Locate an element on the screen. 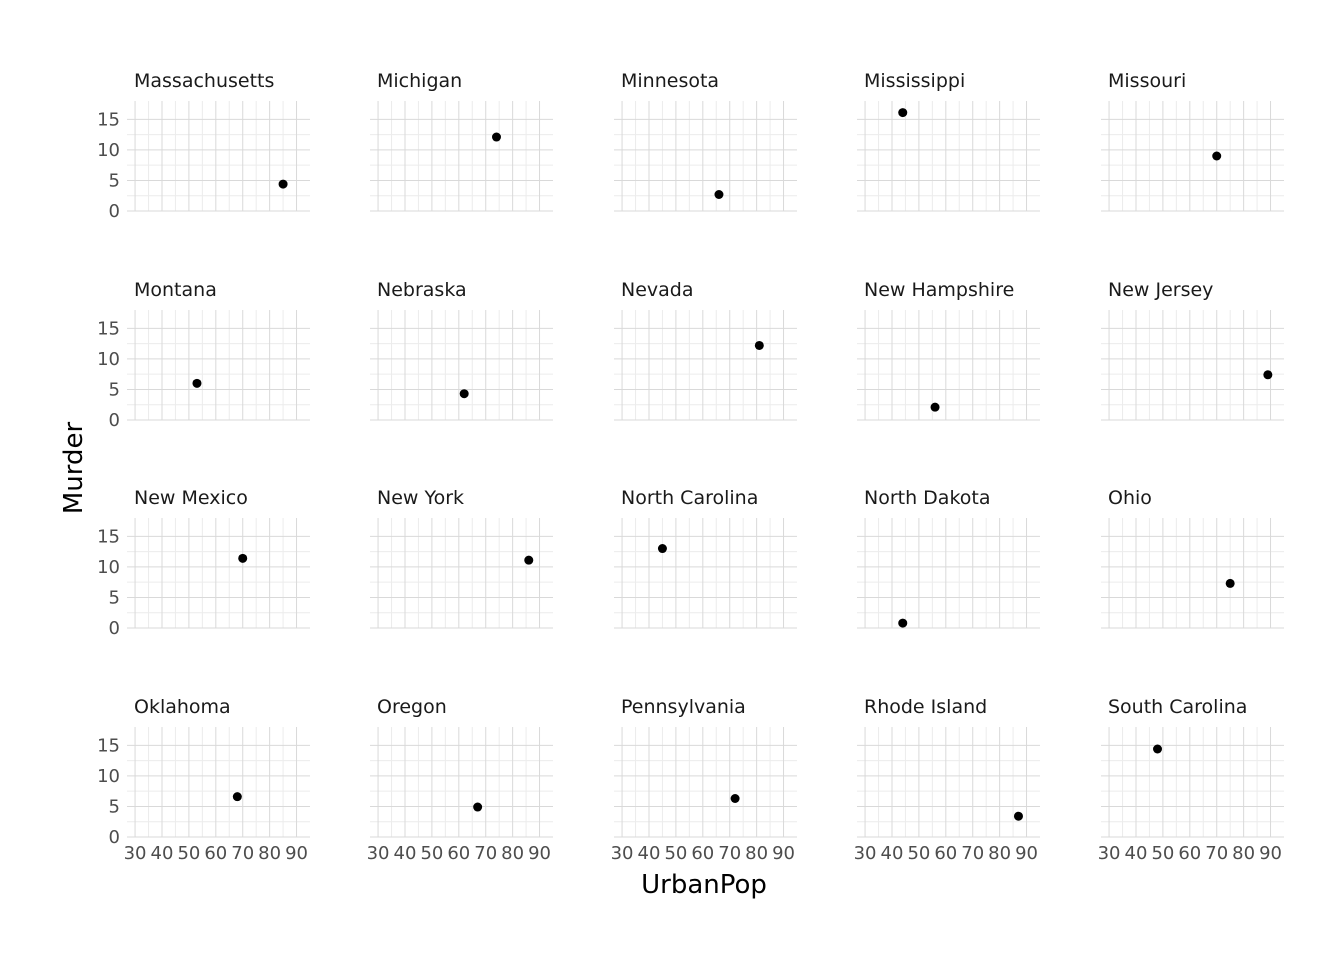 This screenshot has height=960, width=1344. facet-panel-north-carolina: North Carolina is located at coordinates (705, 558).